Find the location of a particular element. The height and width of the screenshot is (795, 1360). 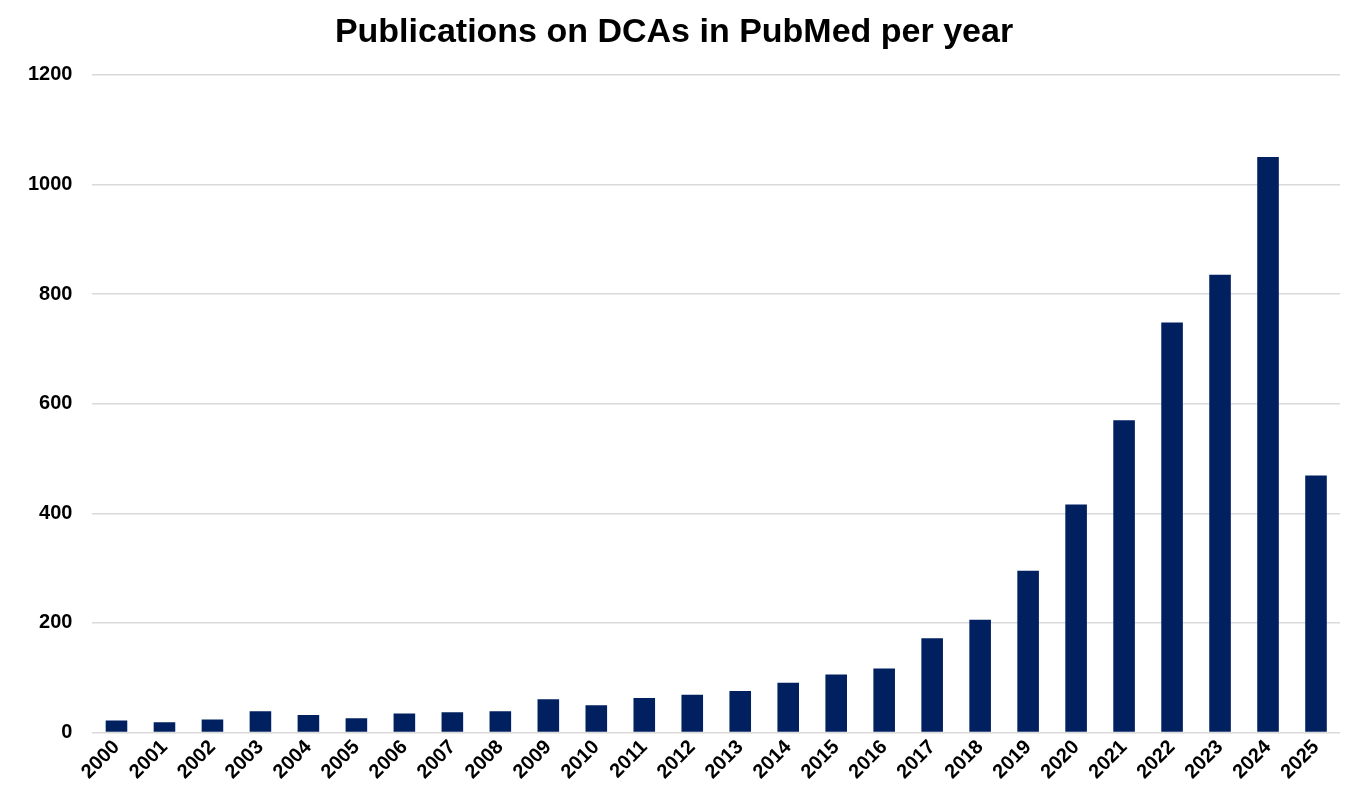

y-tick-label: 800 is located at coordinates (56, 292).